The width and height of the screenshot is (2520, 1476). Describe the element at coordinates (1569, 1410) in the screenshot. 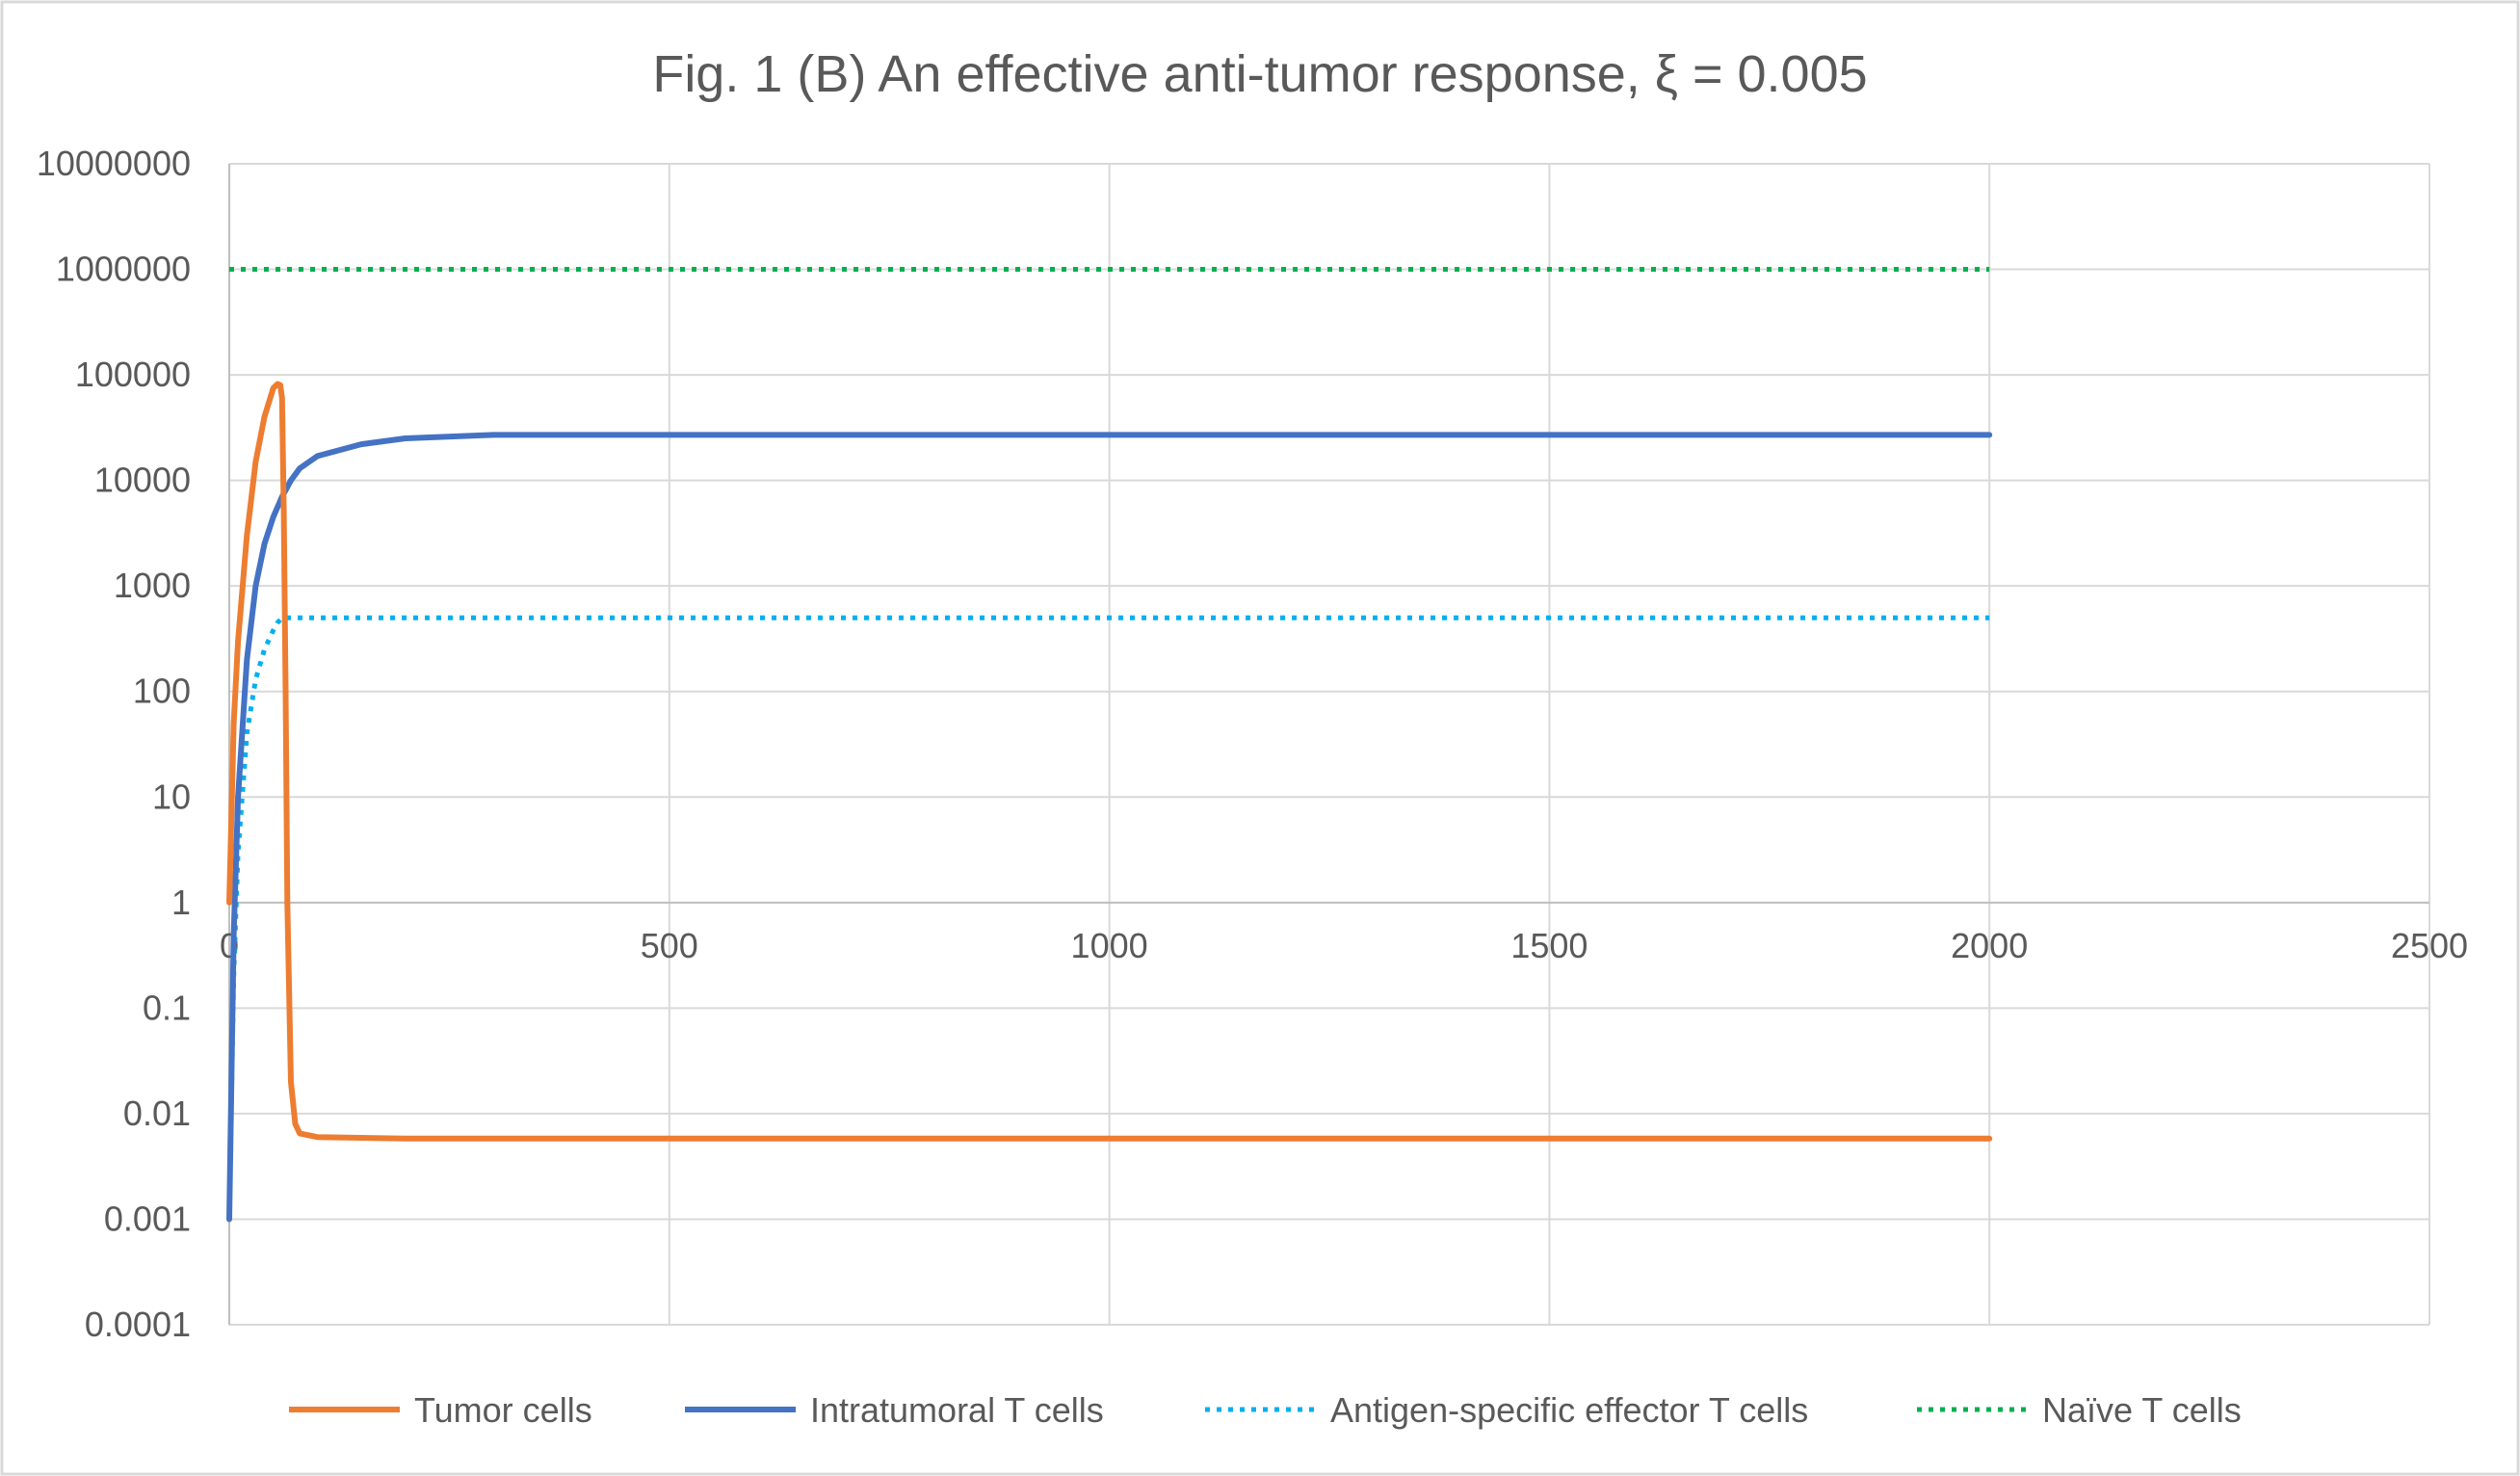

I see `legend-label: Antigen-specific effector T cells` at that location.